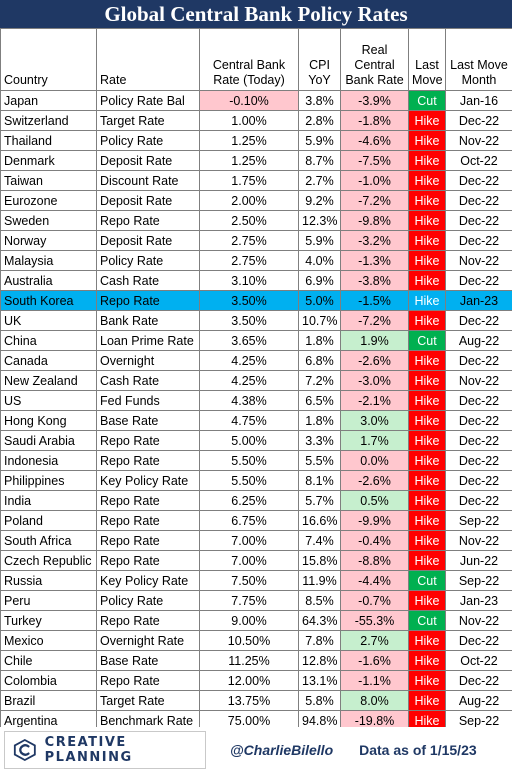  Describe the element at coordinates (319, 440) in the screenshot. I see `cpi-yoy-cell: 3.3%` at that location.